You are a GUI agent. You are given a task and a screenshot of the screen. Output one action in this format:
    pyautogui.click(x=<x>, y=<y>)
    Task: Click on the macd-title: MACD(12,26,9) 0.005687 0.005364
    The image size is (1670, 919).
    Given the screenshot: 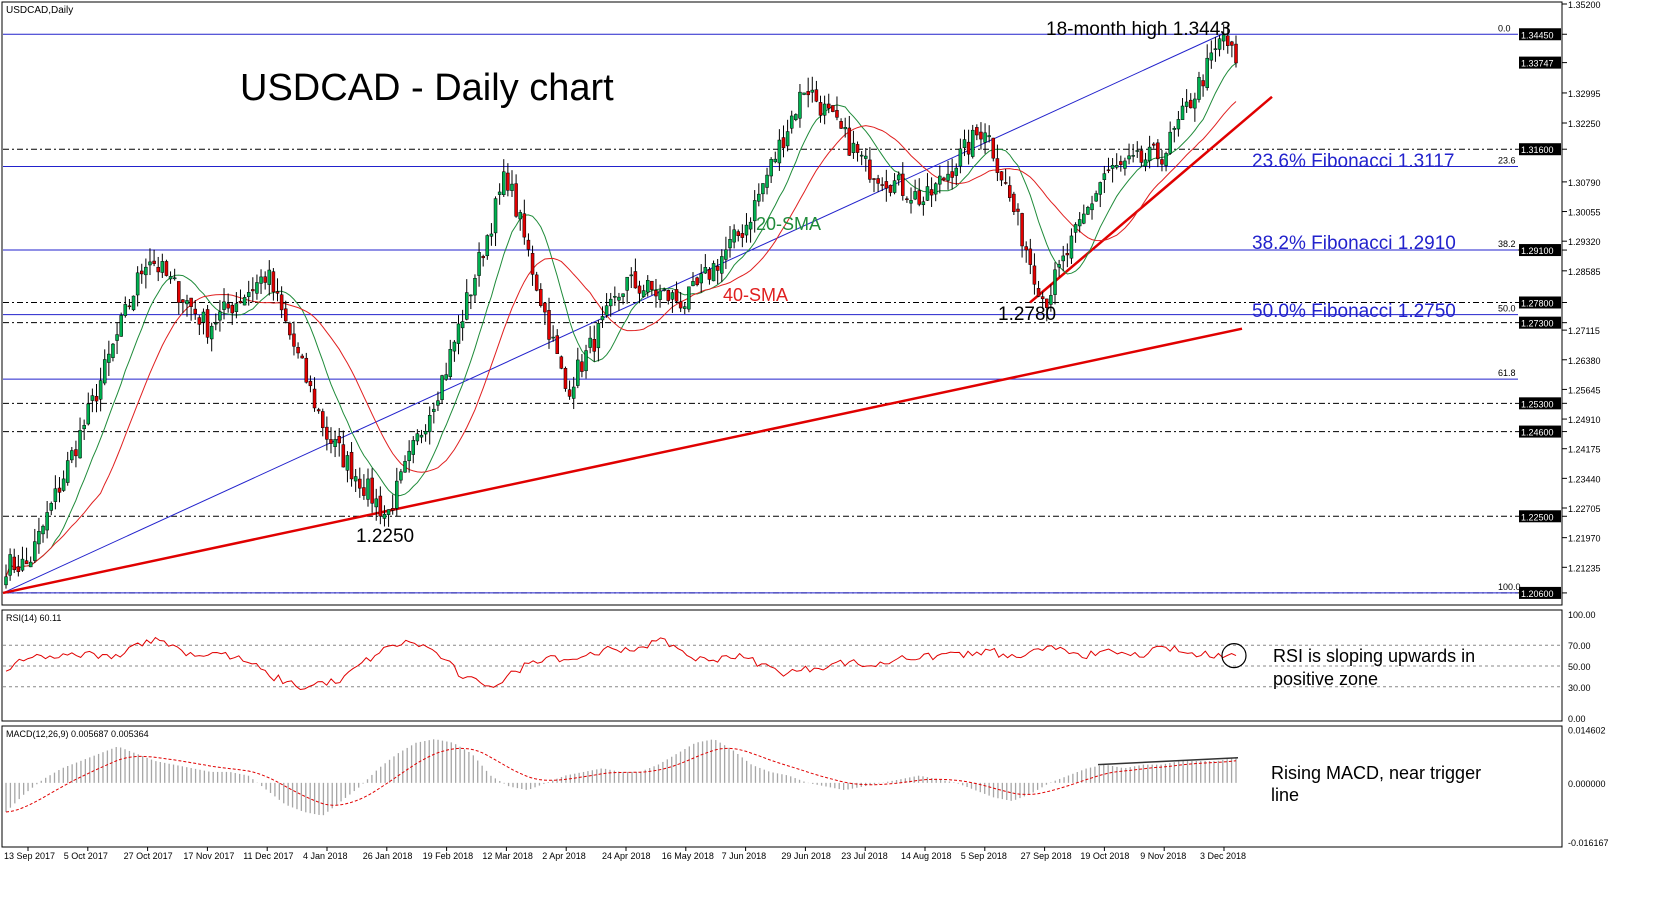 What is the action you would take?
    pyautogui.click(x=77, y=734)
    